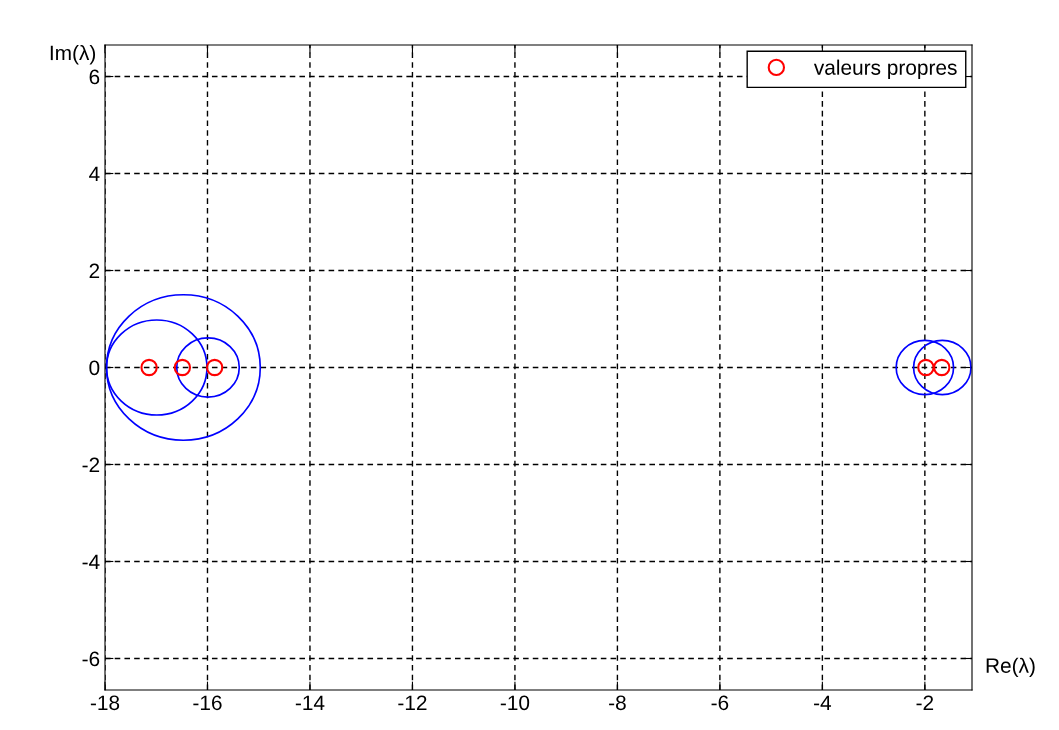 This screenshot has height=730, width=1059. What do you see at coordinates (91, 465) in the screenshot?
I see `y-tick-label: -2` at bounding box center [91, 465].